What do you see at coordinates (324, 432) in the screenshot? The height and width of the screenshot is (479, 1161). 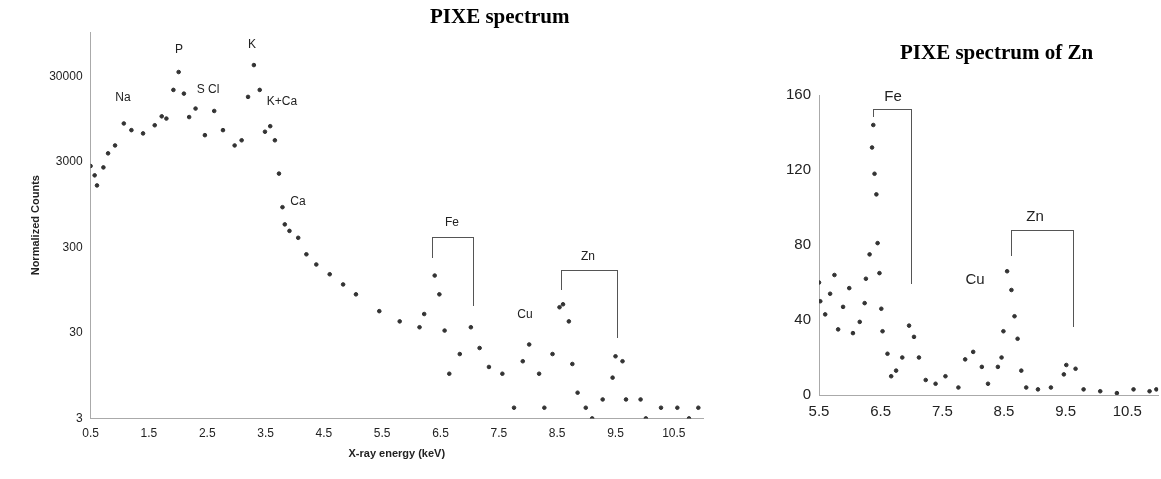 I see `x-tick-label: 4.5` at bounding box center [324, 432].